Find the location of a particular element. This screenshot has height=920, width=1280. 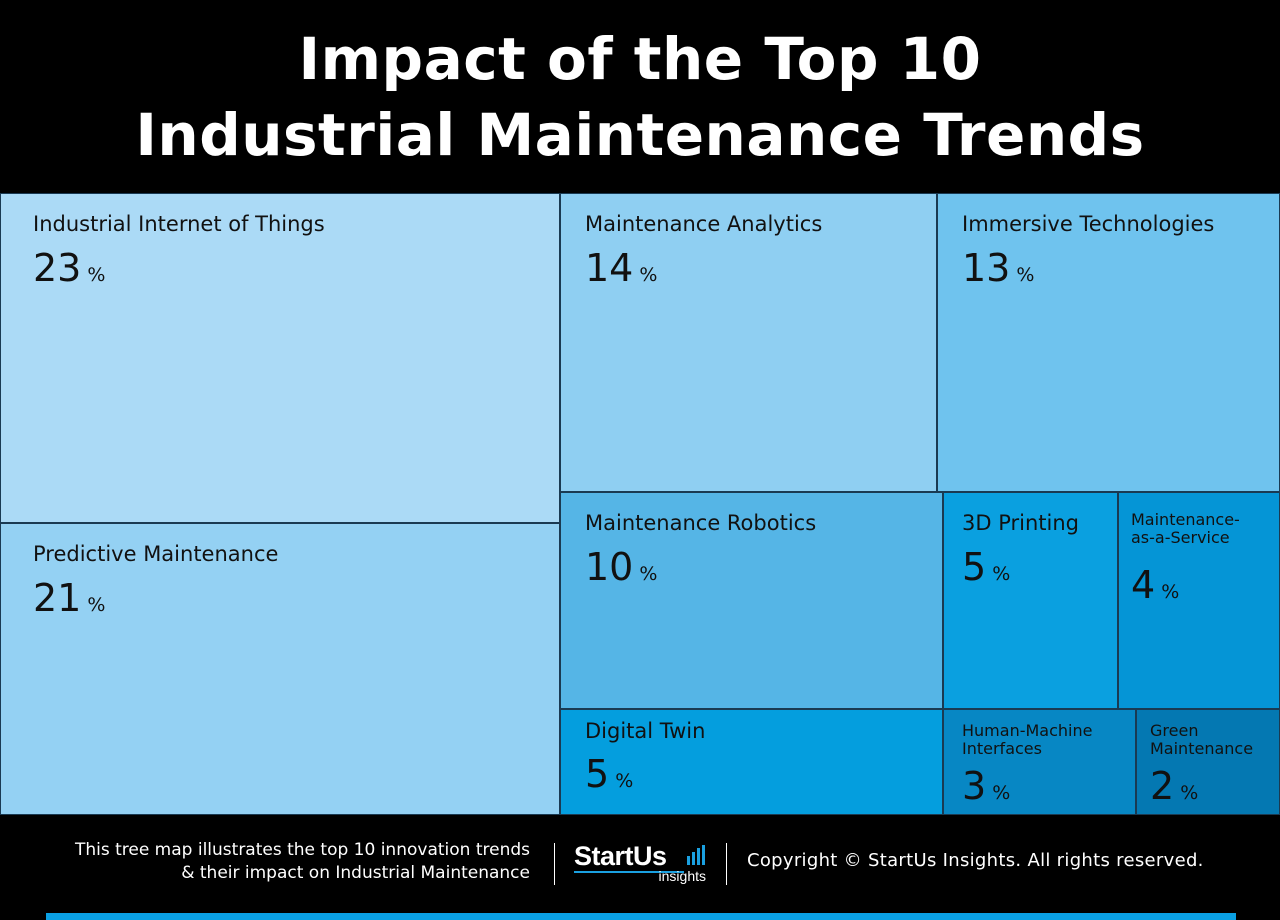

tile-value: 2% is located at coordinates (1174, 786).